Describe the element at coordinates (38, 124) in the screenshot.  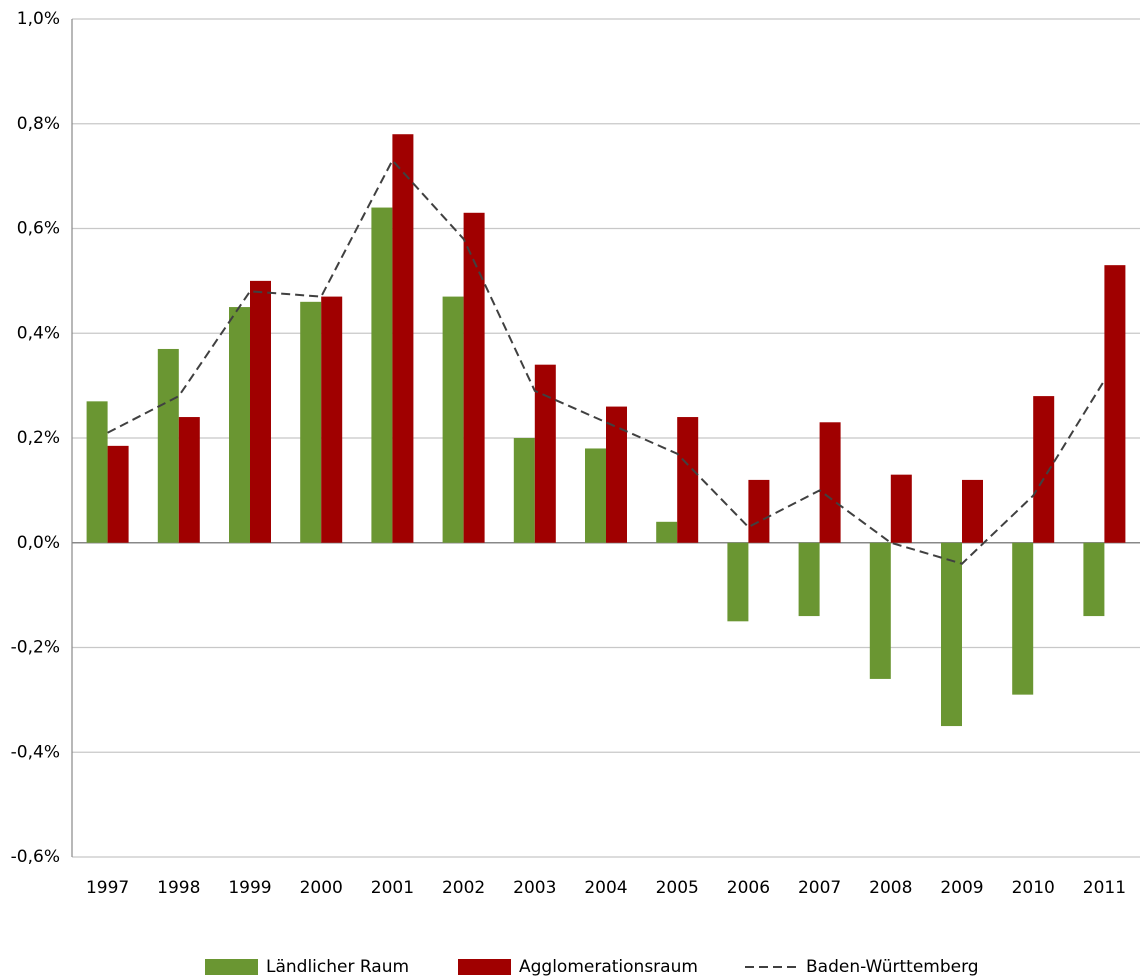
I see `y-tick-label: 0,8%` at that location.